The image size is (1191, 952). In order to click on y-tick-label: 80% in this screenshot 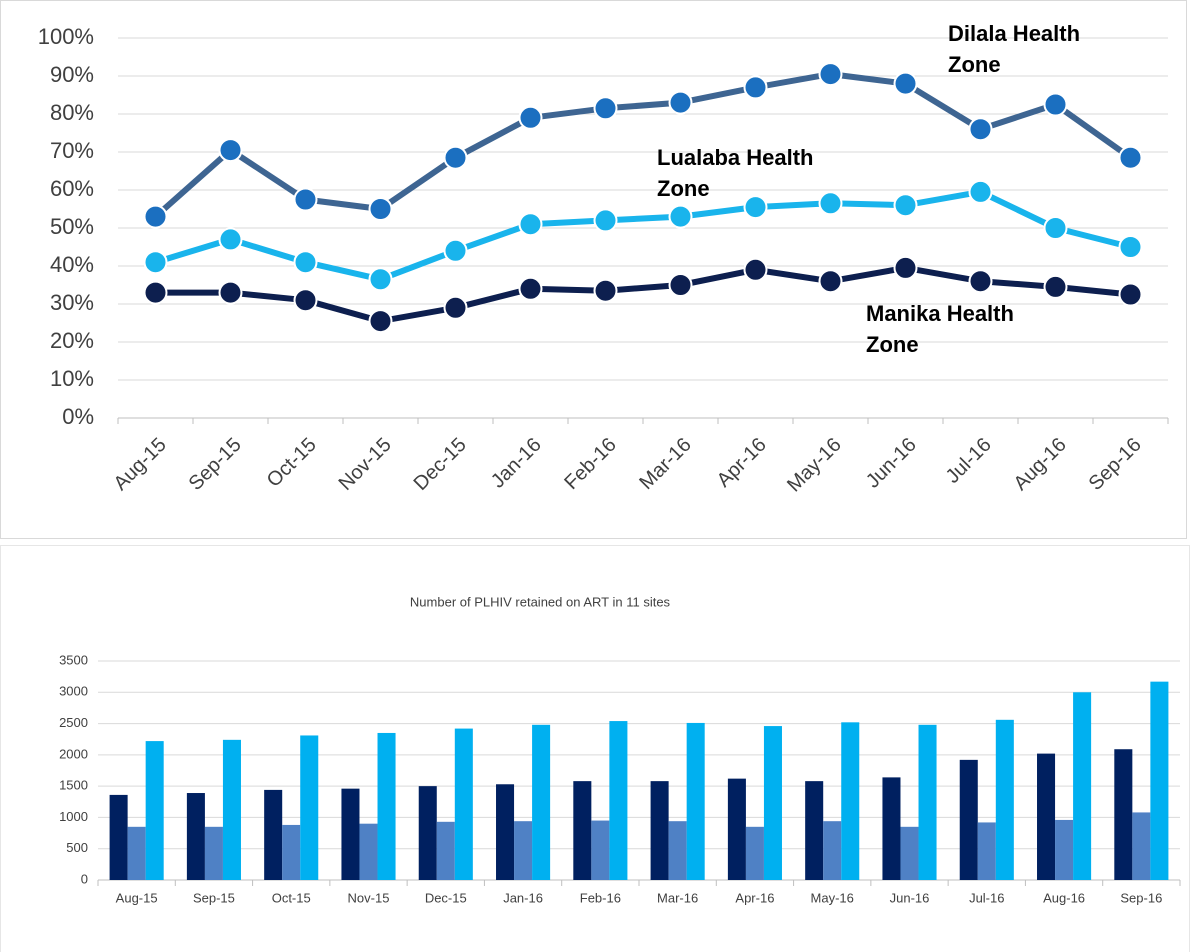, I will do `click(72, 112)`.